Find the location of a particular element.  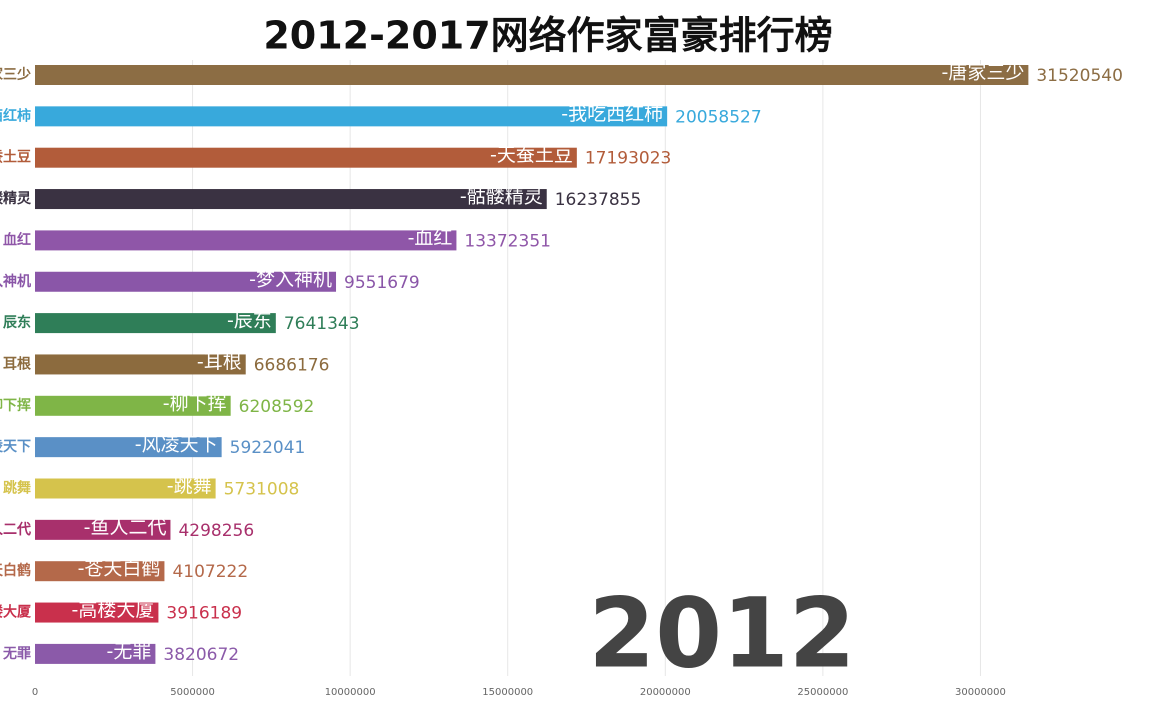

category-label: 辰东 is located at coordinates (17, 322).